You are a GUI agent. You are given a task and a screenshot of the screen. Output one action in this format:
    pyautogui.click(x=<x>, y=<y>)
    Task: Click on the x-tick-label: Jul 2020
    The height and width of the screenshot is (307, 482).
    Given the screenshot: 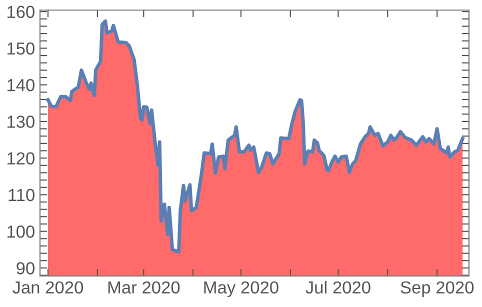 What is the action you would take?
    pyautogui.click(x=338, y=287)
    